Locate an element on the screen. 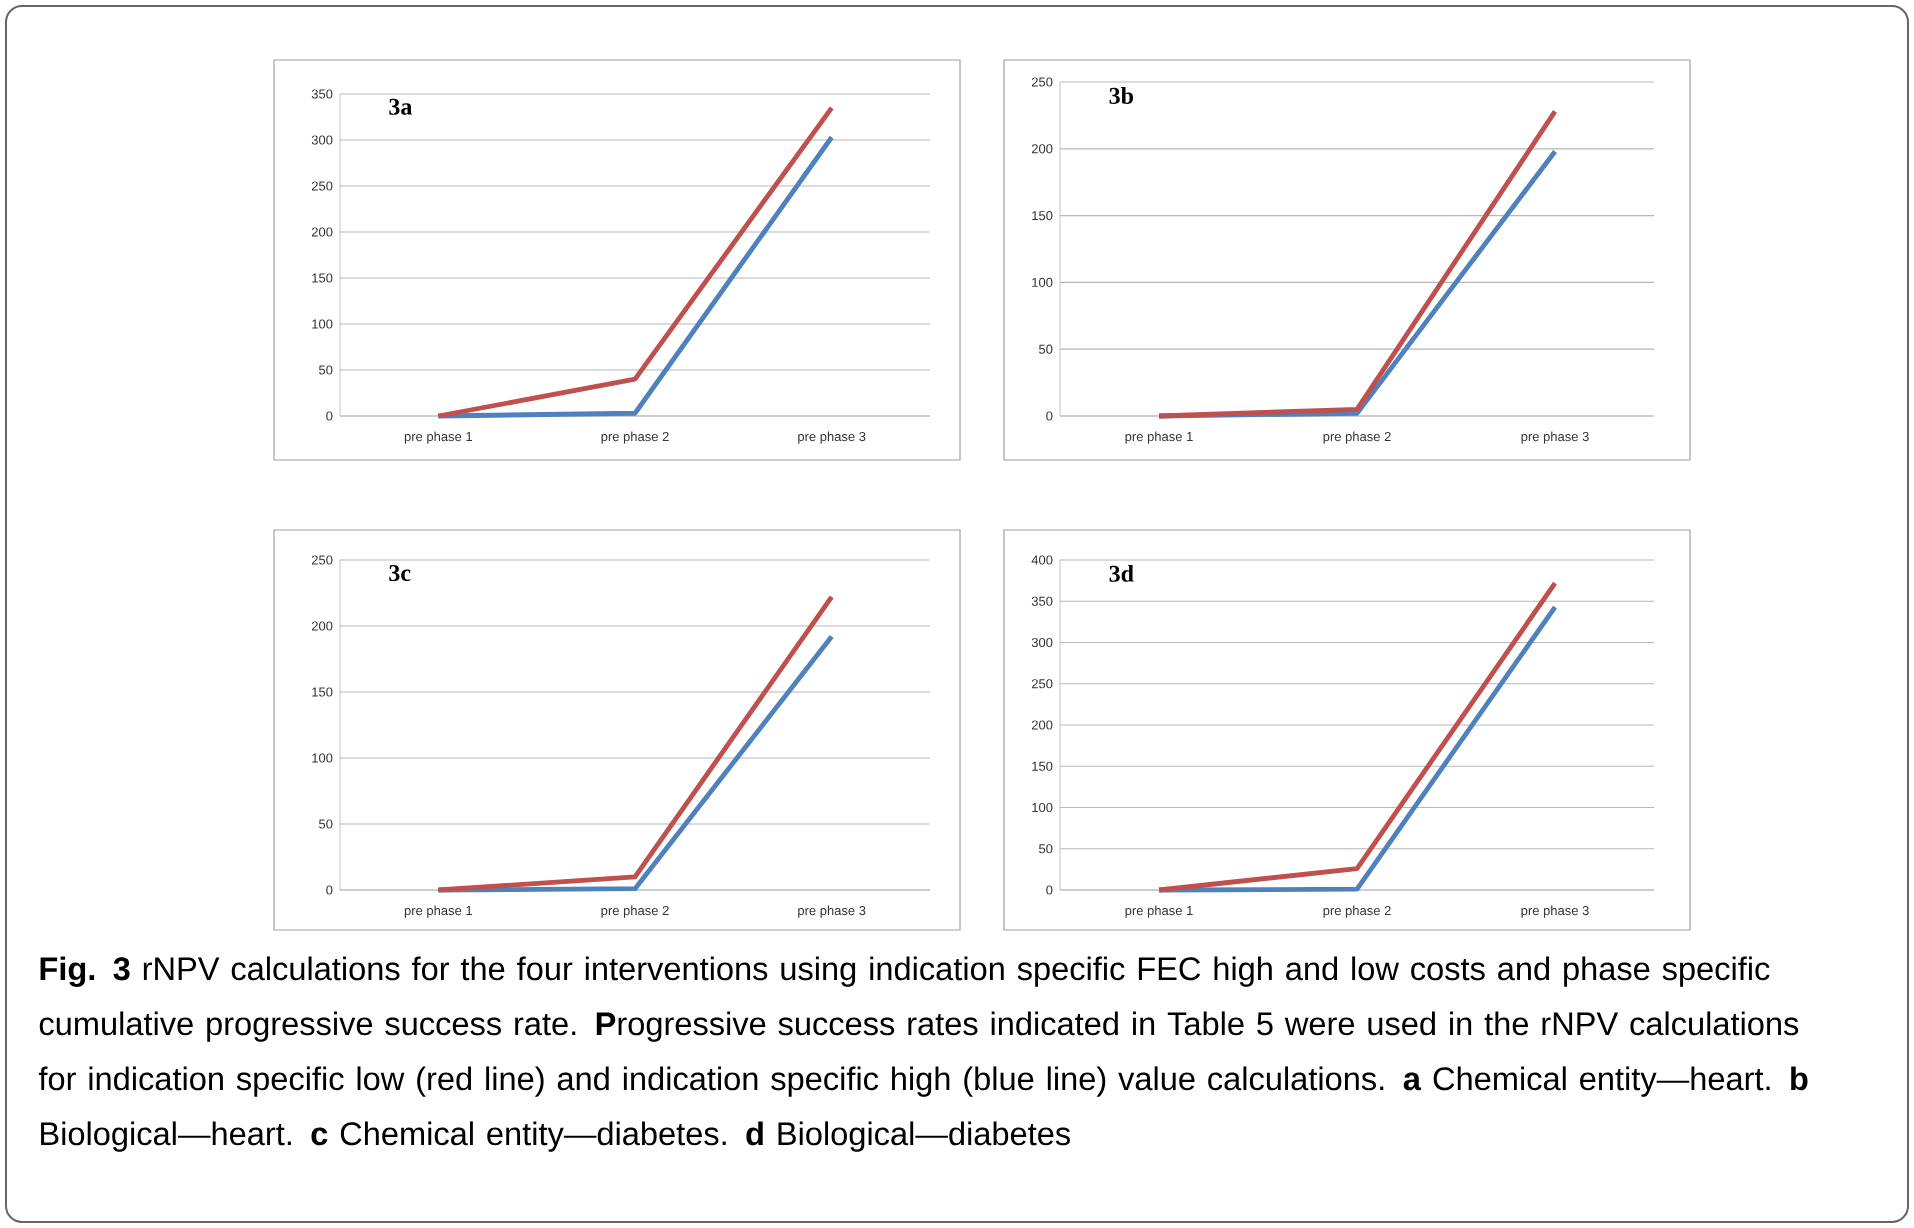 The width and height of the screenshot is (1914, 1228). text: Fig. 3 rNPV calculations for the four interventions using indication specific FEC high and low costs and phase specific cumulative progressive success rate. Progressive success rates indicated in Table 5 were used in the rNPV calculations for indication specific low (red line) and indication specific high (blue line) value calculations. a Chemical entity—heart. b Biological—heart. c Chemical entity—diabetes. d Biological—diabetes is located at coordinates (923, 1054).